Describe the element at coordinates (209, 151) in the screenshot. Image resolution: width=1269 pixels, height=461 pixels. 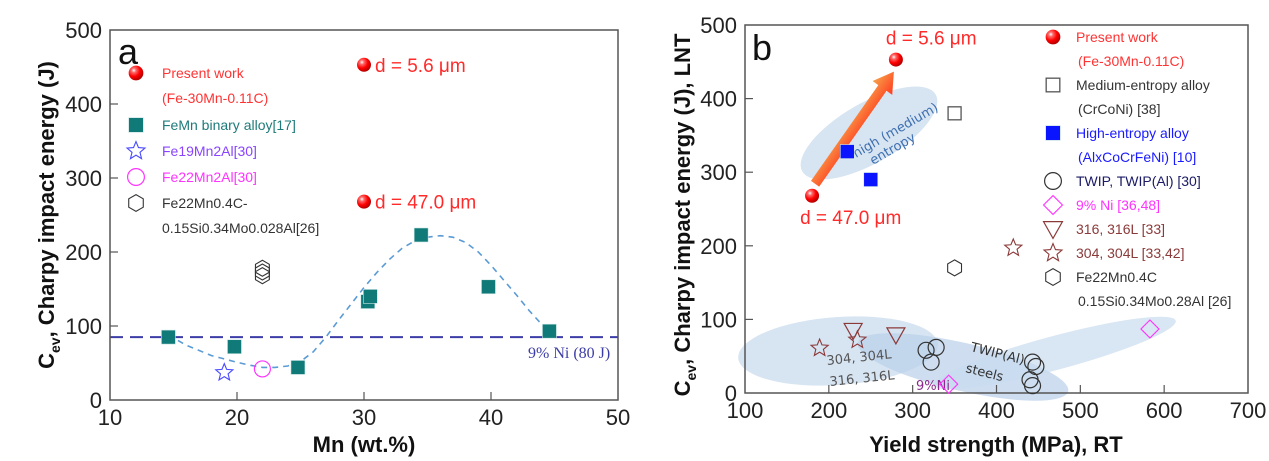
I see `legend-label: Fe19Mn2Al[30]` at that location.